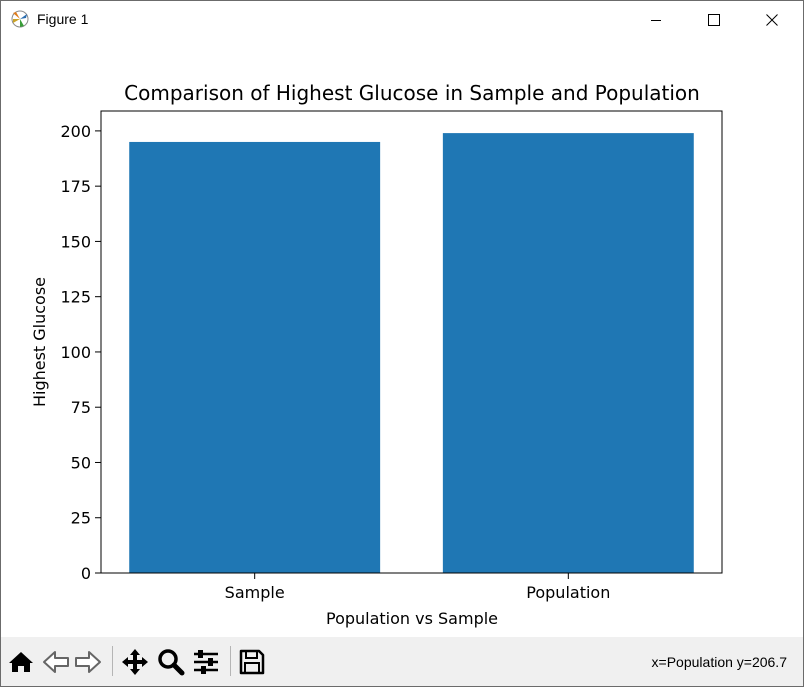 This screenshot has height=687, width=804. I want to click on home-icon, so click(21, 662).